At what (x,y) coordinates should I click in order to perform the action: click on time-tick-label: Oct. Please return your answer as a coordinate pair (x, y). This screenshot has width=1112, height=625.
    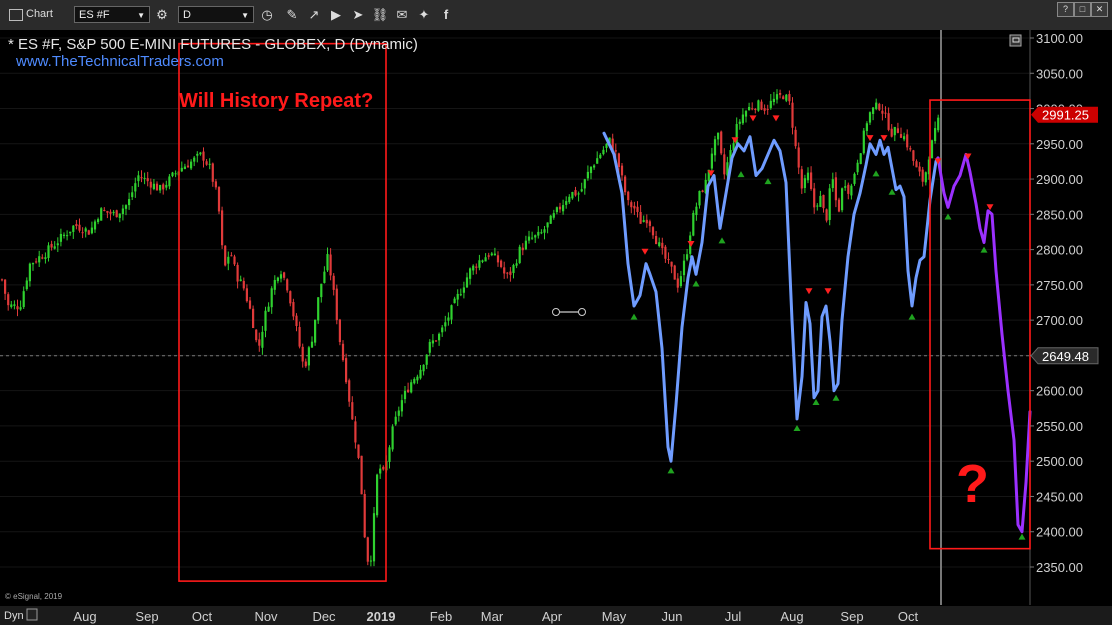
    Looking at the image, I should click on (202, 616).